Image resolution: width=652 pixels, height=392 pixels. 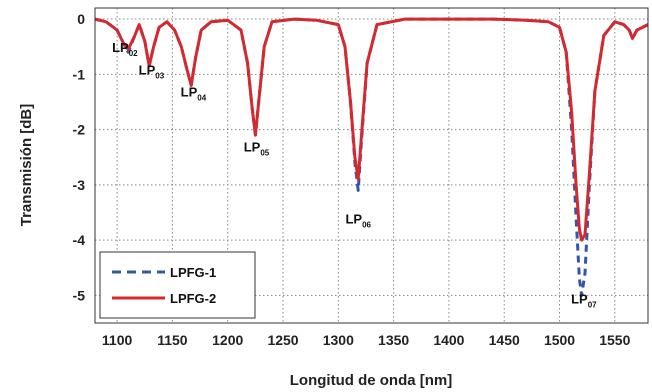 What do you see at coordinates (79, 157) in the screenshot?
I see `y-tick-labels: 0 -1 -2 -3 -4 -5` at bounding box center [79, 157].